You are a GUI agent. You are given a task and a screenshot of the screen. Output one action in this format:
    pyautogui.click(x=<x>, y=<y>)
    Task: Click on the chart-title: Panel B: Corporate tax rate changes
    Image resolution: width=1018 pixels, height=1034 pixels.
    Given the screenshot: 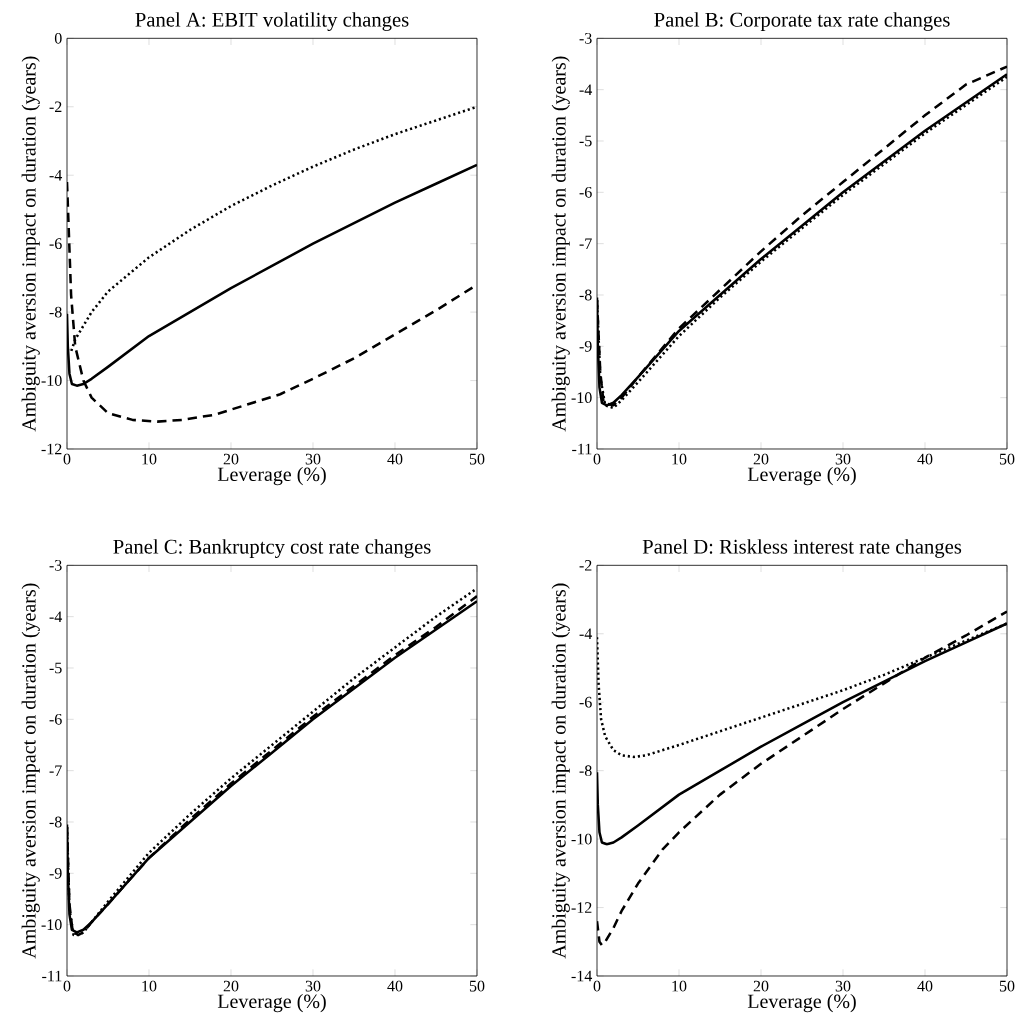 What is the action you would take?
    pyautogui.click(x=802, y=21)
    